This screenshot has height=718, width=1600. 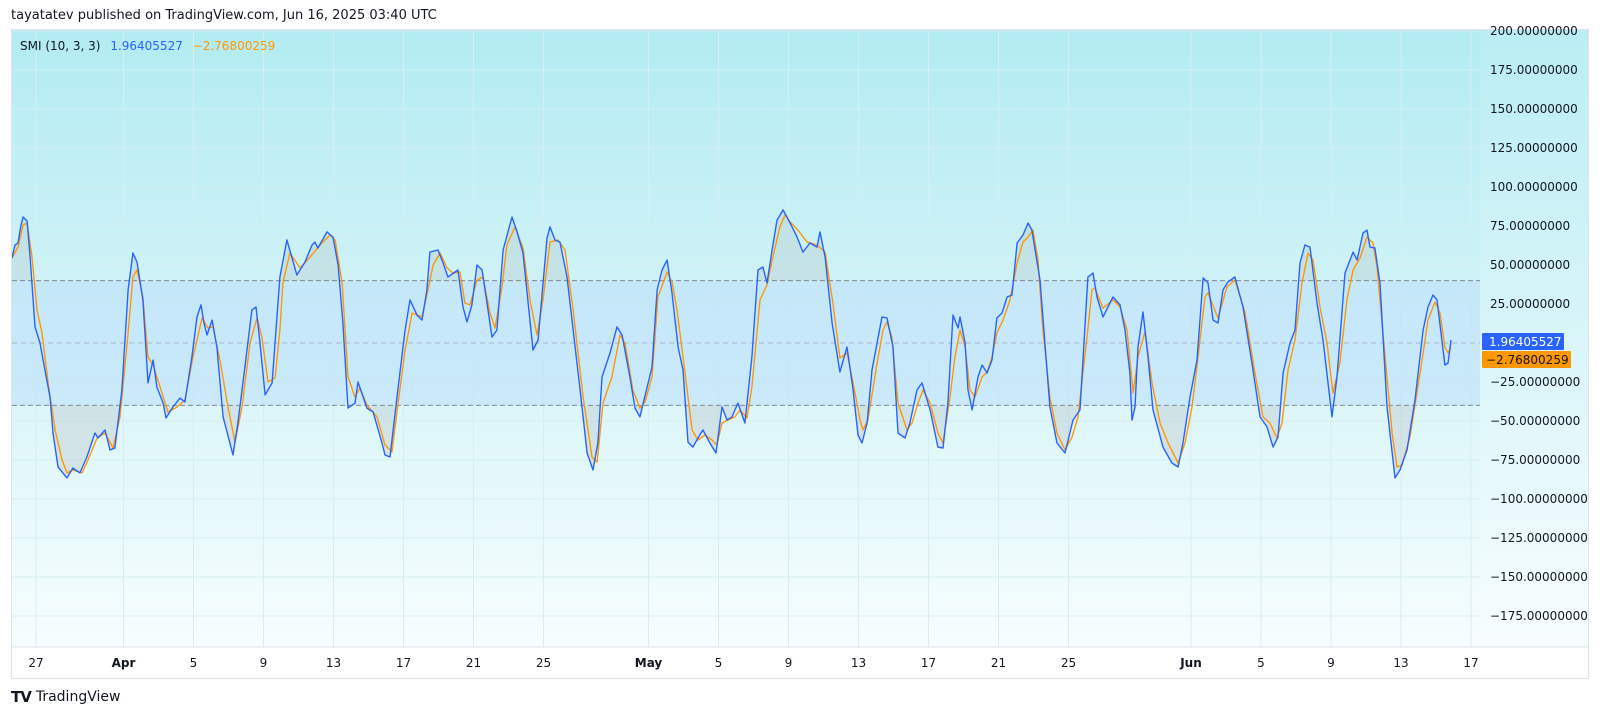 What do you see at coordinates (1190, 663) in the screenshot?
I see `x-tick-label: Jun` at bounding box center [1190, 663].